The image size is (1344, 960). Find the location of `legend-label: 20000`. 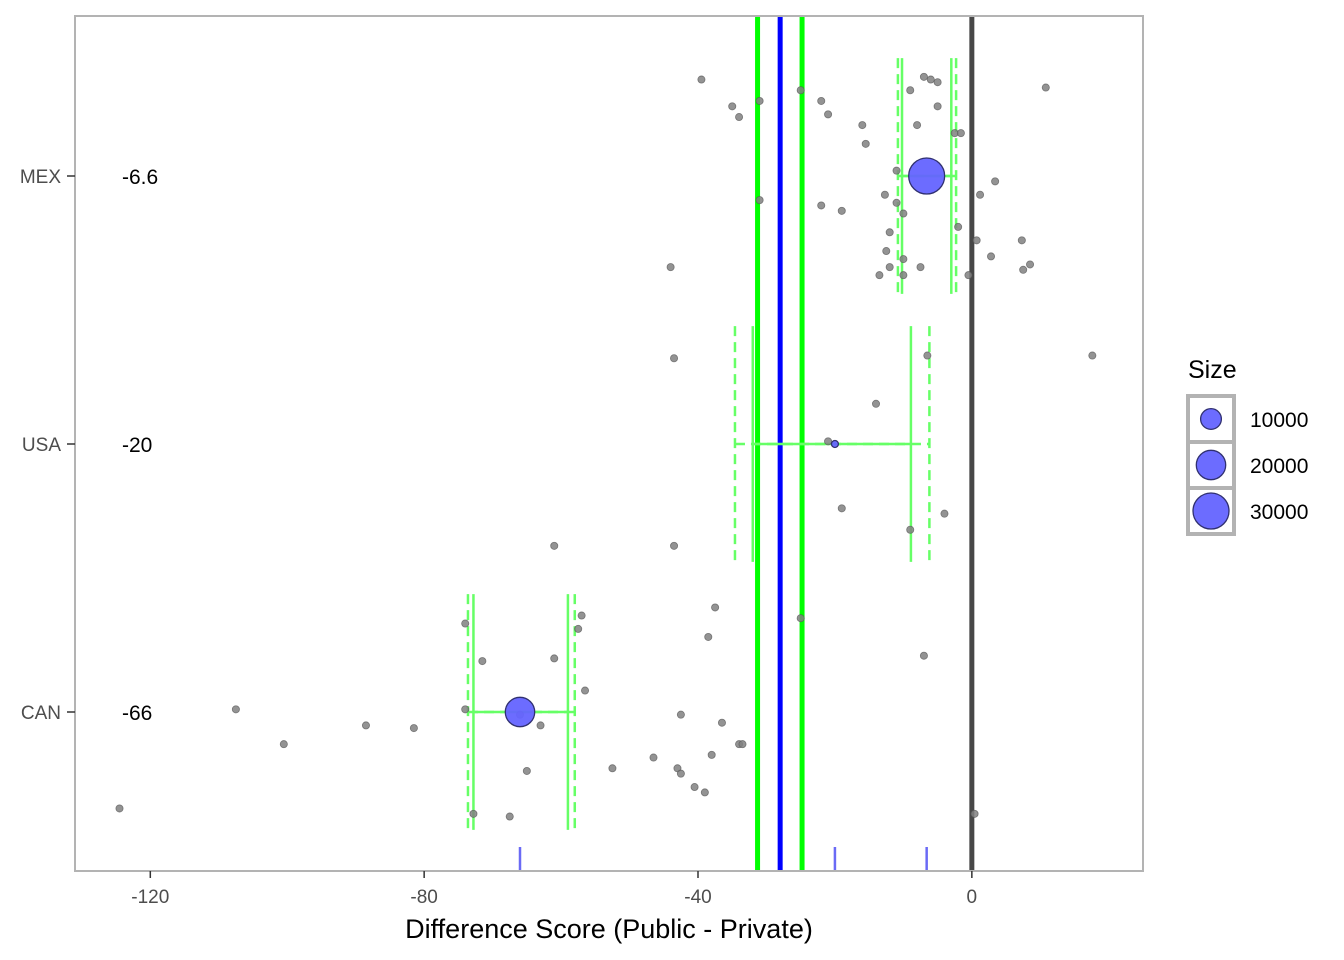

legend-label: 20000 is located at coordinates (1279, 466).